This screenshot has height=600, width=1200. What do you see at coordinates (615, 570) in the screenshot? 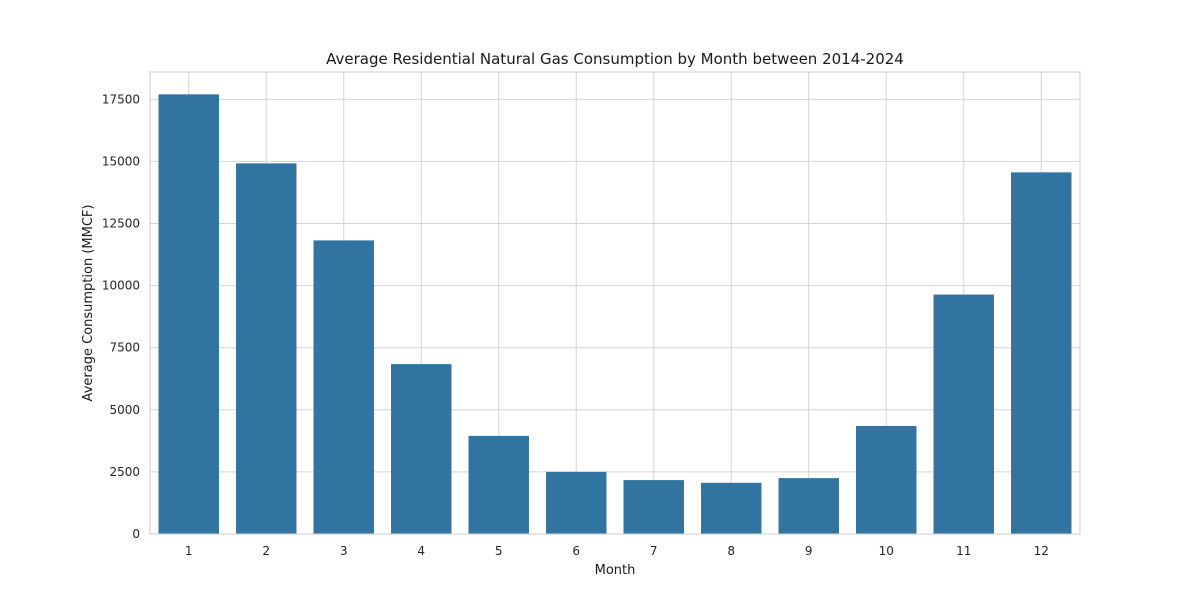
I see `x-axis-label: Month` at bounding box center [615, 570].